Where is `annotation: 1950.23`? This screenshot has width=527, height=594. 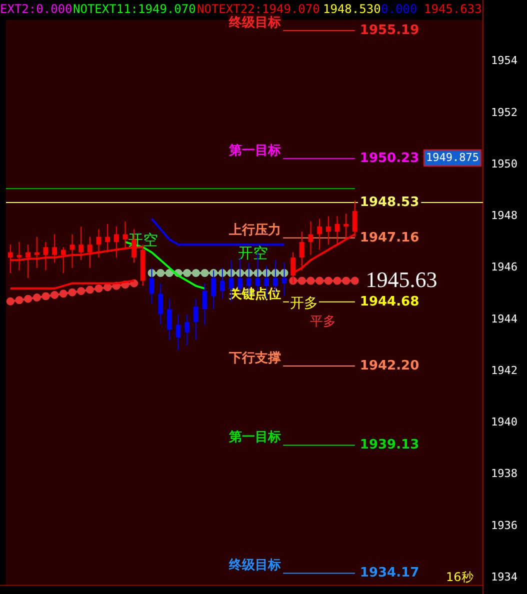
annotation: 1950.23 is located at coordinates (390, 158).